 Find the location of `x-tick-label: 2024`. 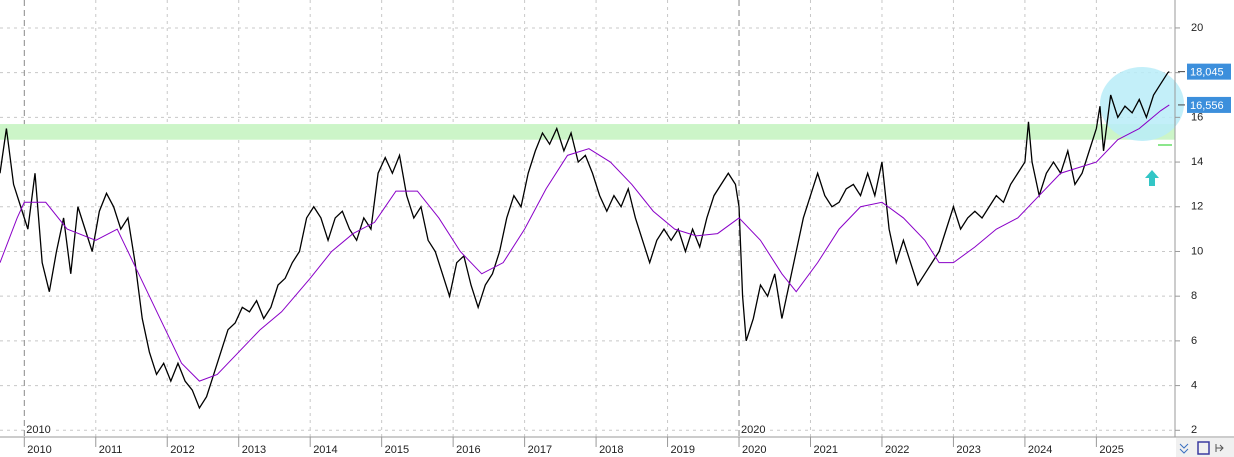

x-tick-label: 2024 is located at coordinates (1040, 450).